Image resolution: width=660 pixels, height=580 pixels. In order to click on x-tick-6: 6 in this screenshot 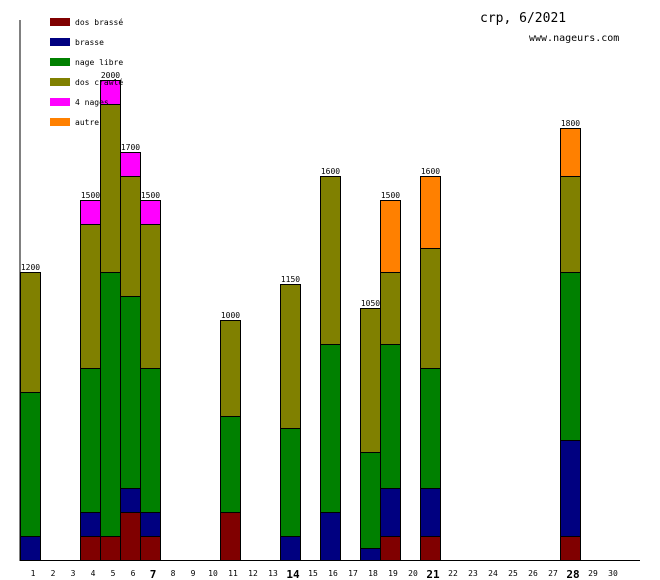, I will do `click(133, 573)`.